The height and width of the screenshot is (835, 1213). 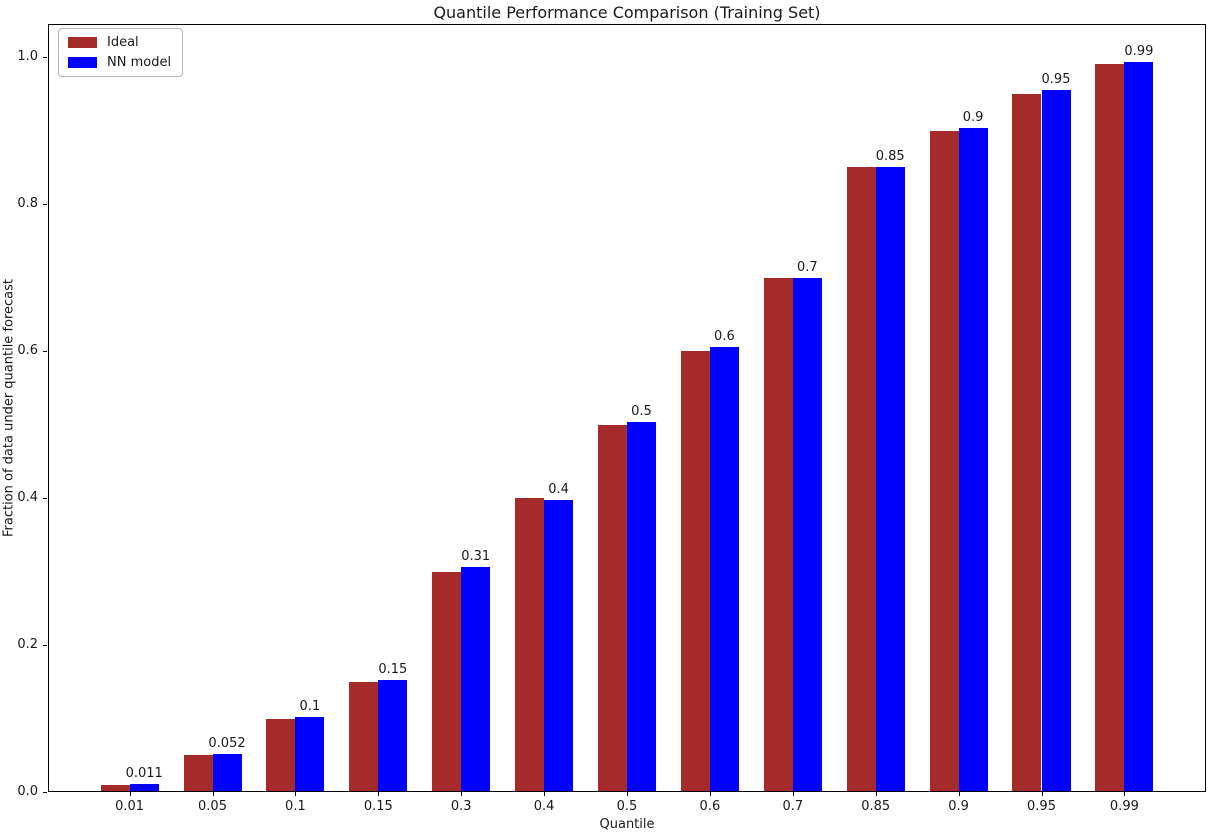 What do you see at coordinates (559, 645) in the screenshot?
I see `bar-nn-model-0.4` at bounding box center [559, 645].